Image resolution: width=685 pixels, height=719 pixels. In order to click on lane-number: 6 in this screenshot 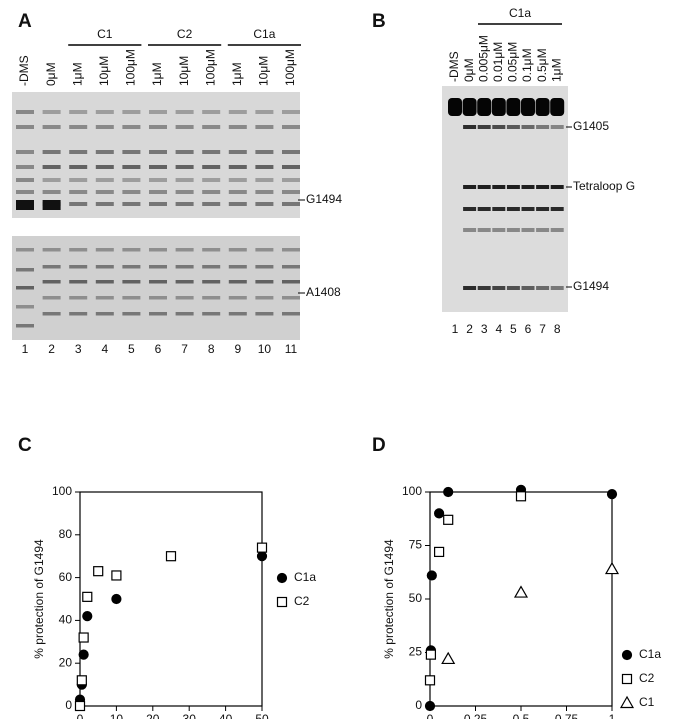, I will do `click(528, 329)`.